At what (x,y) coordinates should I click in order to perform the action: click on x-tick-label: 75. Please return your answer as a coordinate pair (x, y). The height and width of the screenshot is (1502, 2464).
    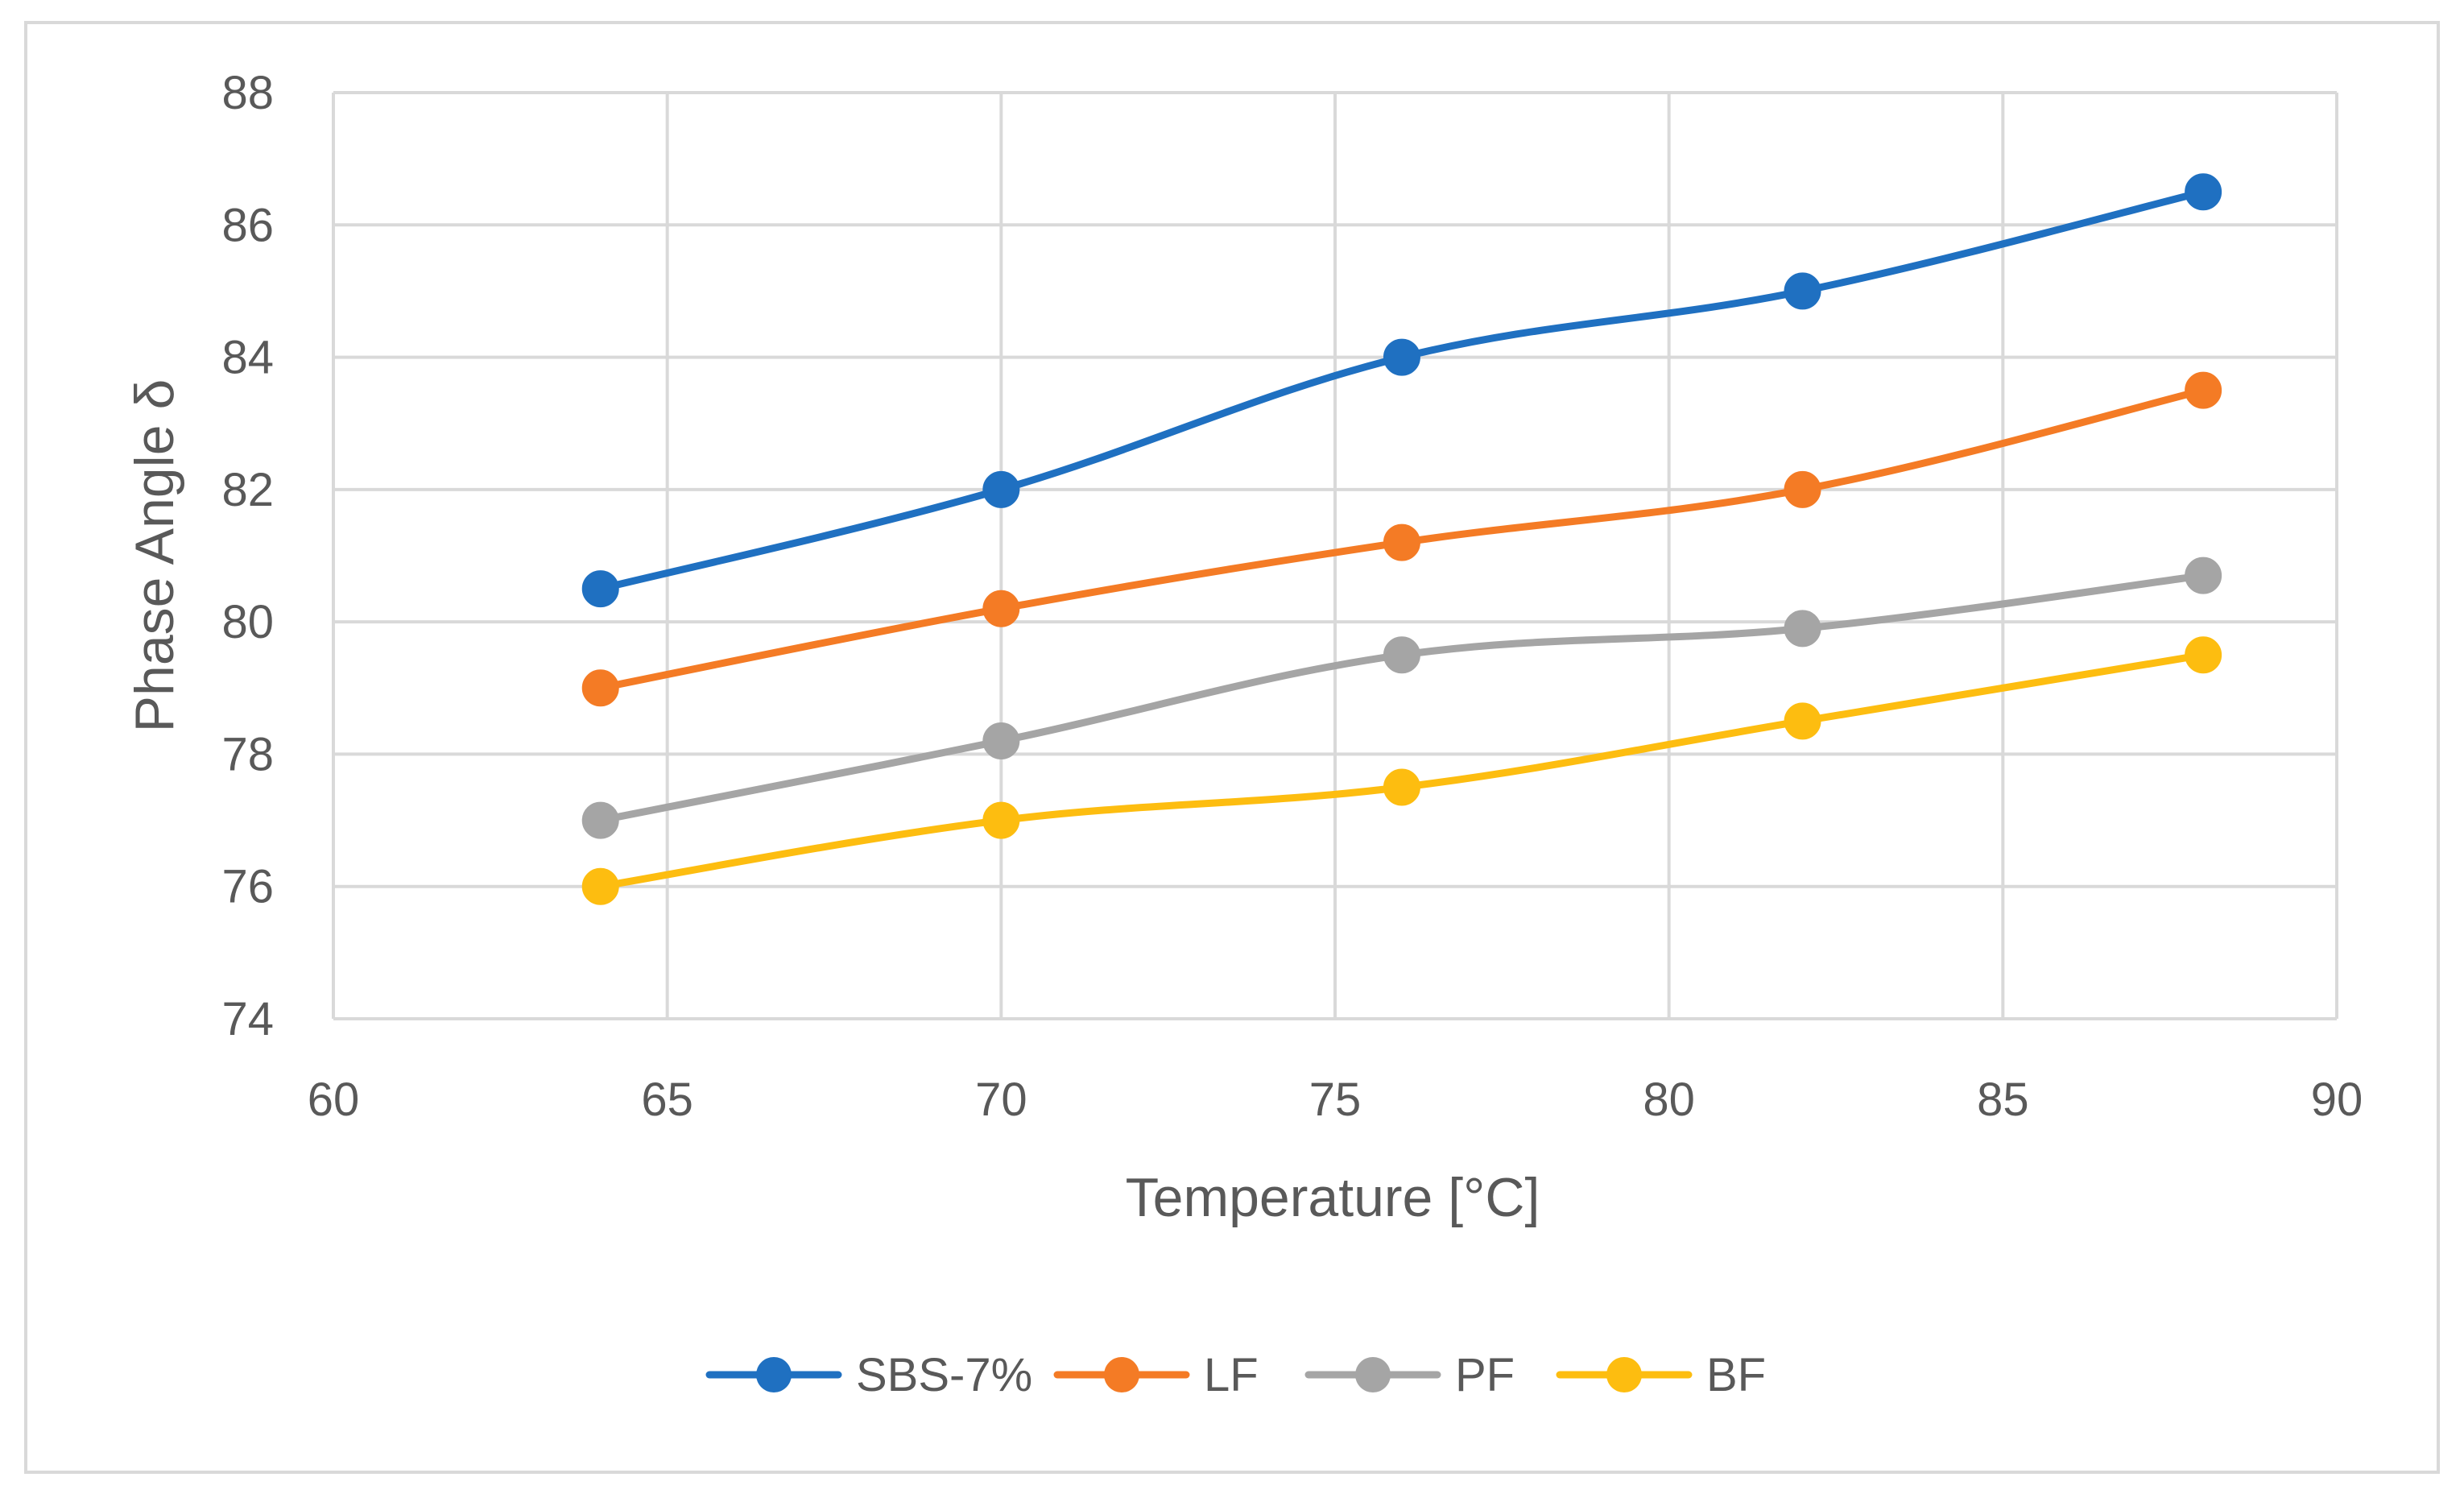
    Looking at the image, I should click on (1335, 1100).